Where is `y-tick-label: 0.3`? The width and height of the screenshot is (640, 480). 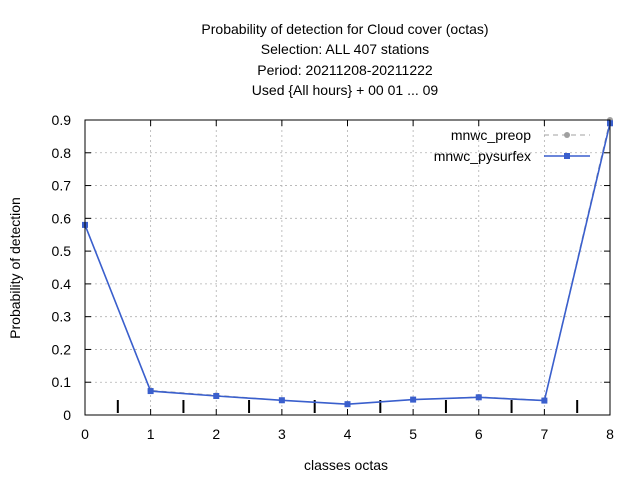 y-tick-label: 0.3 is located at coordinates (62, 317).